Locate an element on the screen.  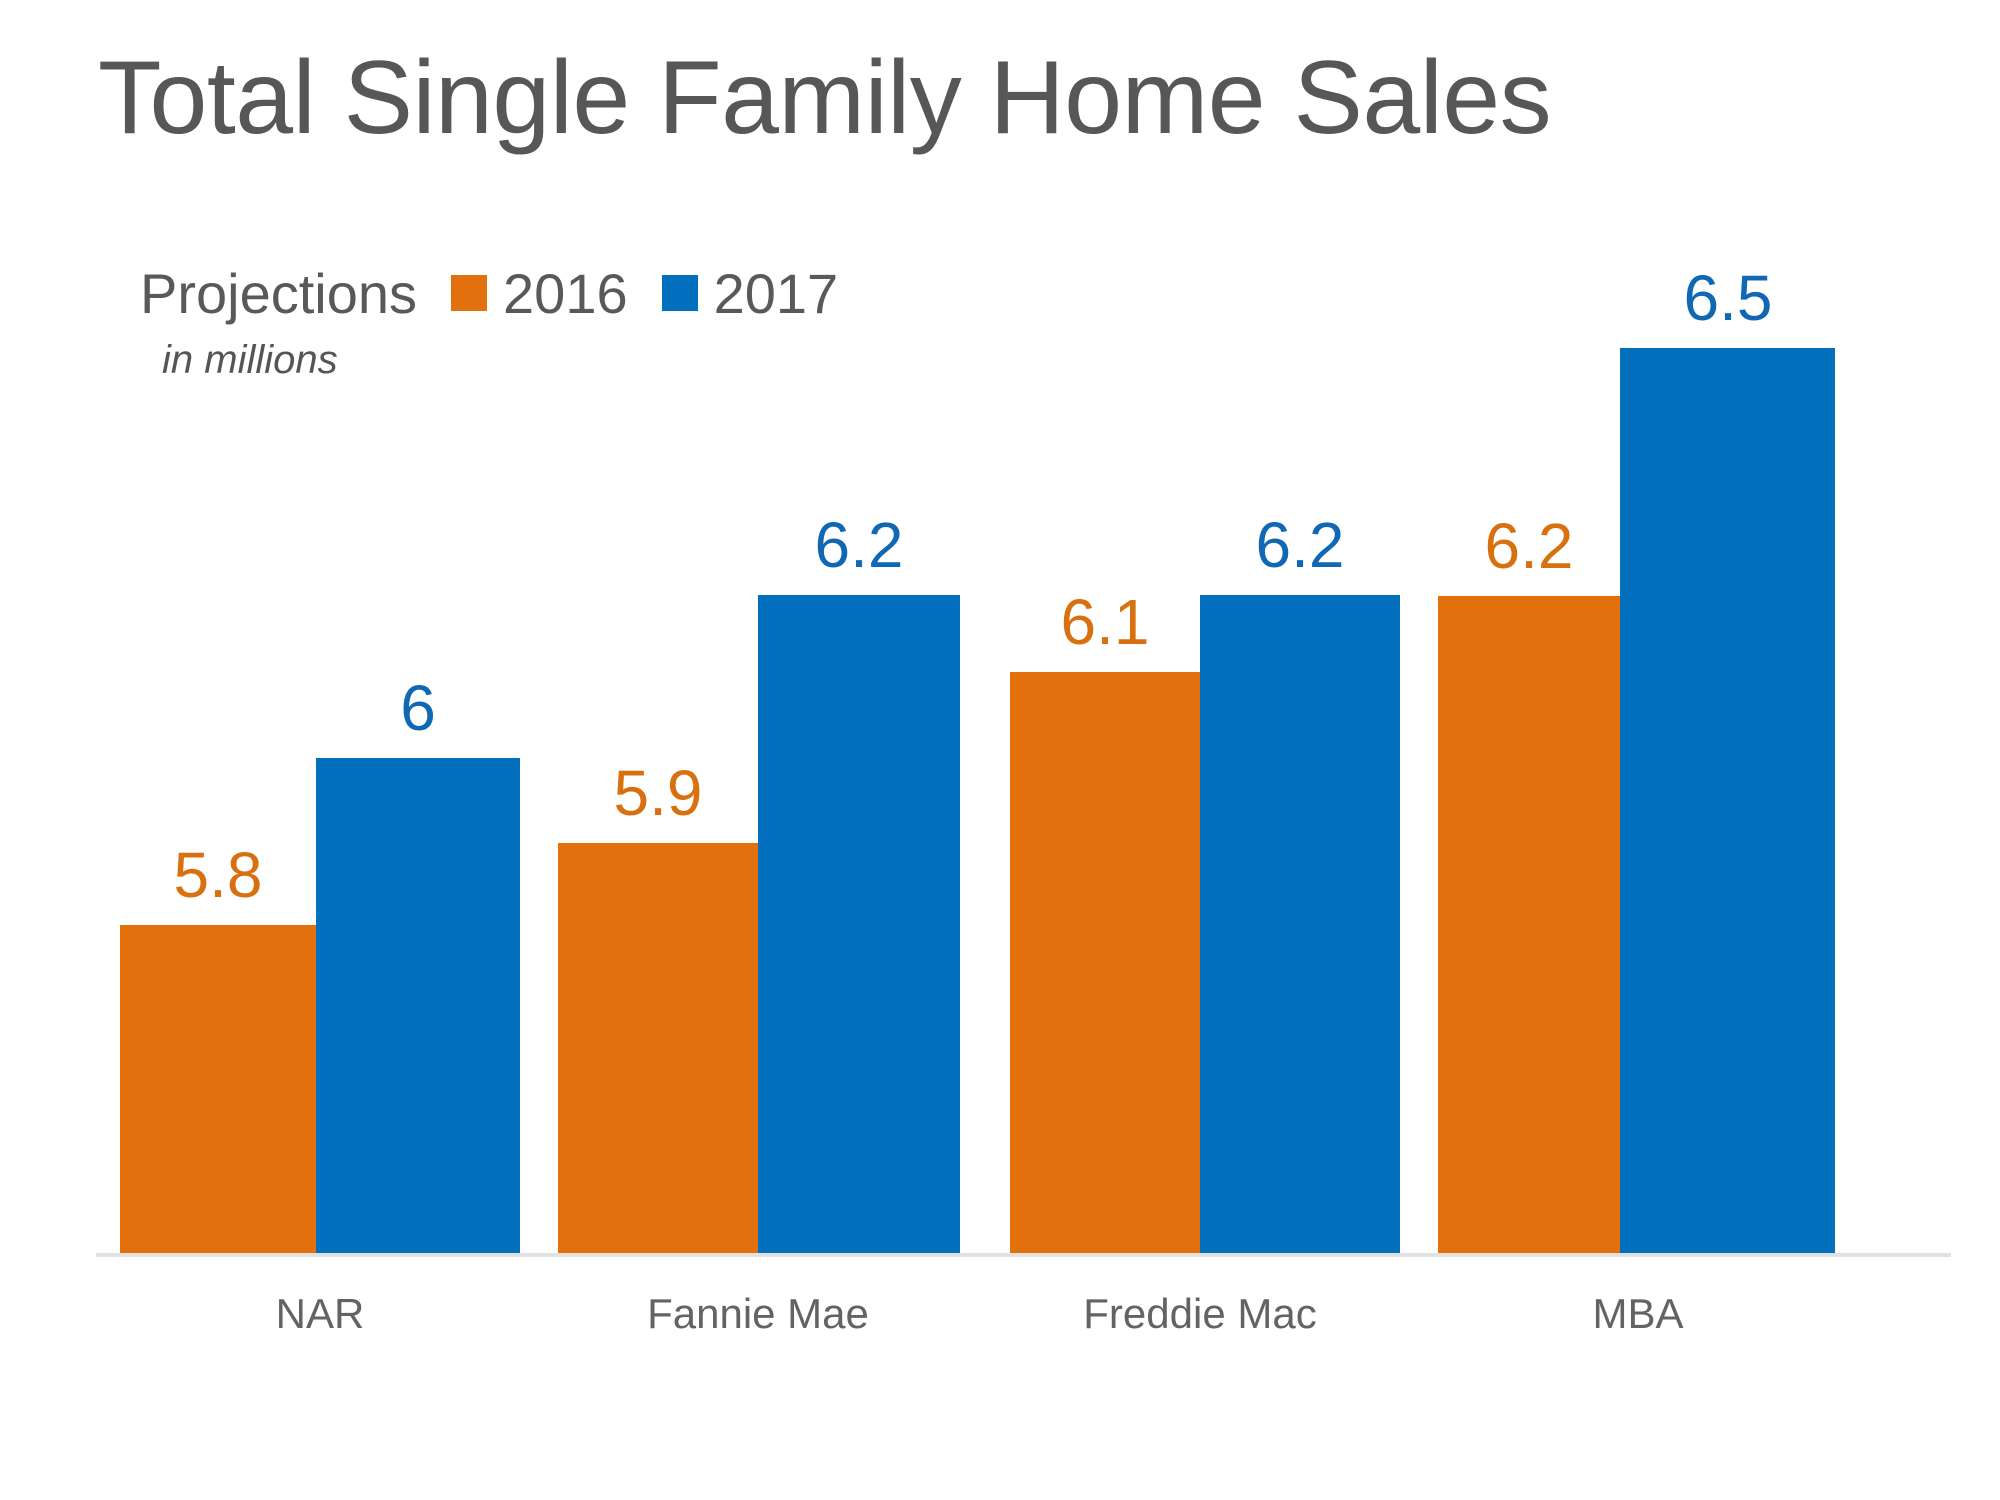
bar-mba-2016 is located at coordinates (1529, 924).